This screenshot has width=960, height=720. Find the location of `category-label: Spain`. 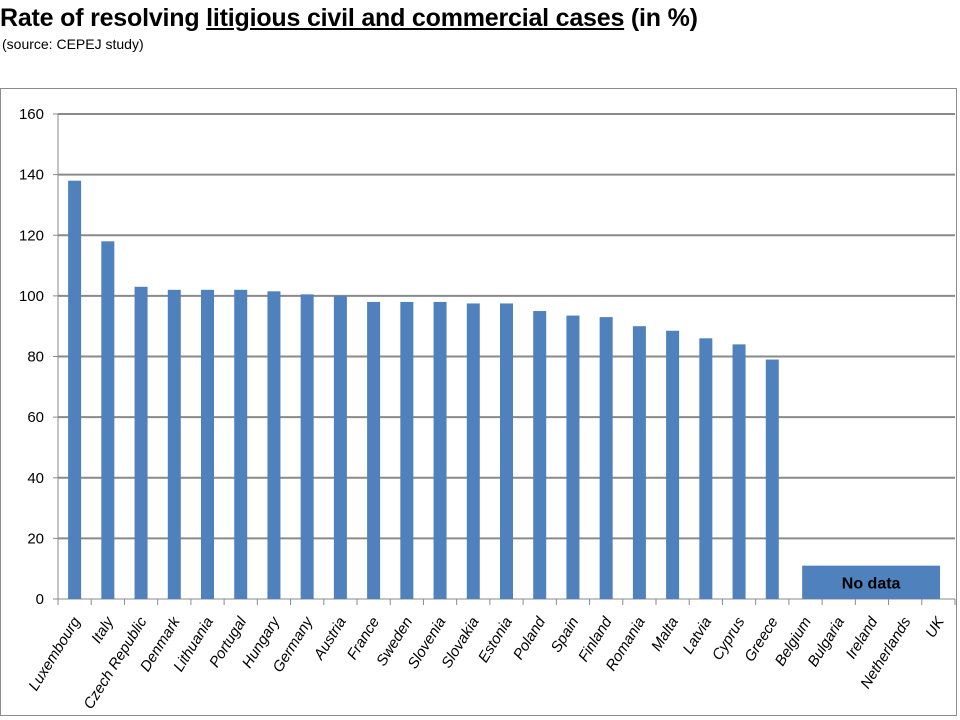

category-label: Spain is located at coordinates (565, 635).